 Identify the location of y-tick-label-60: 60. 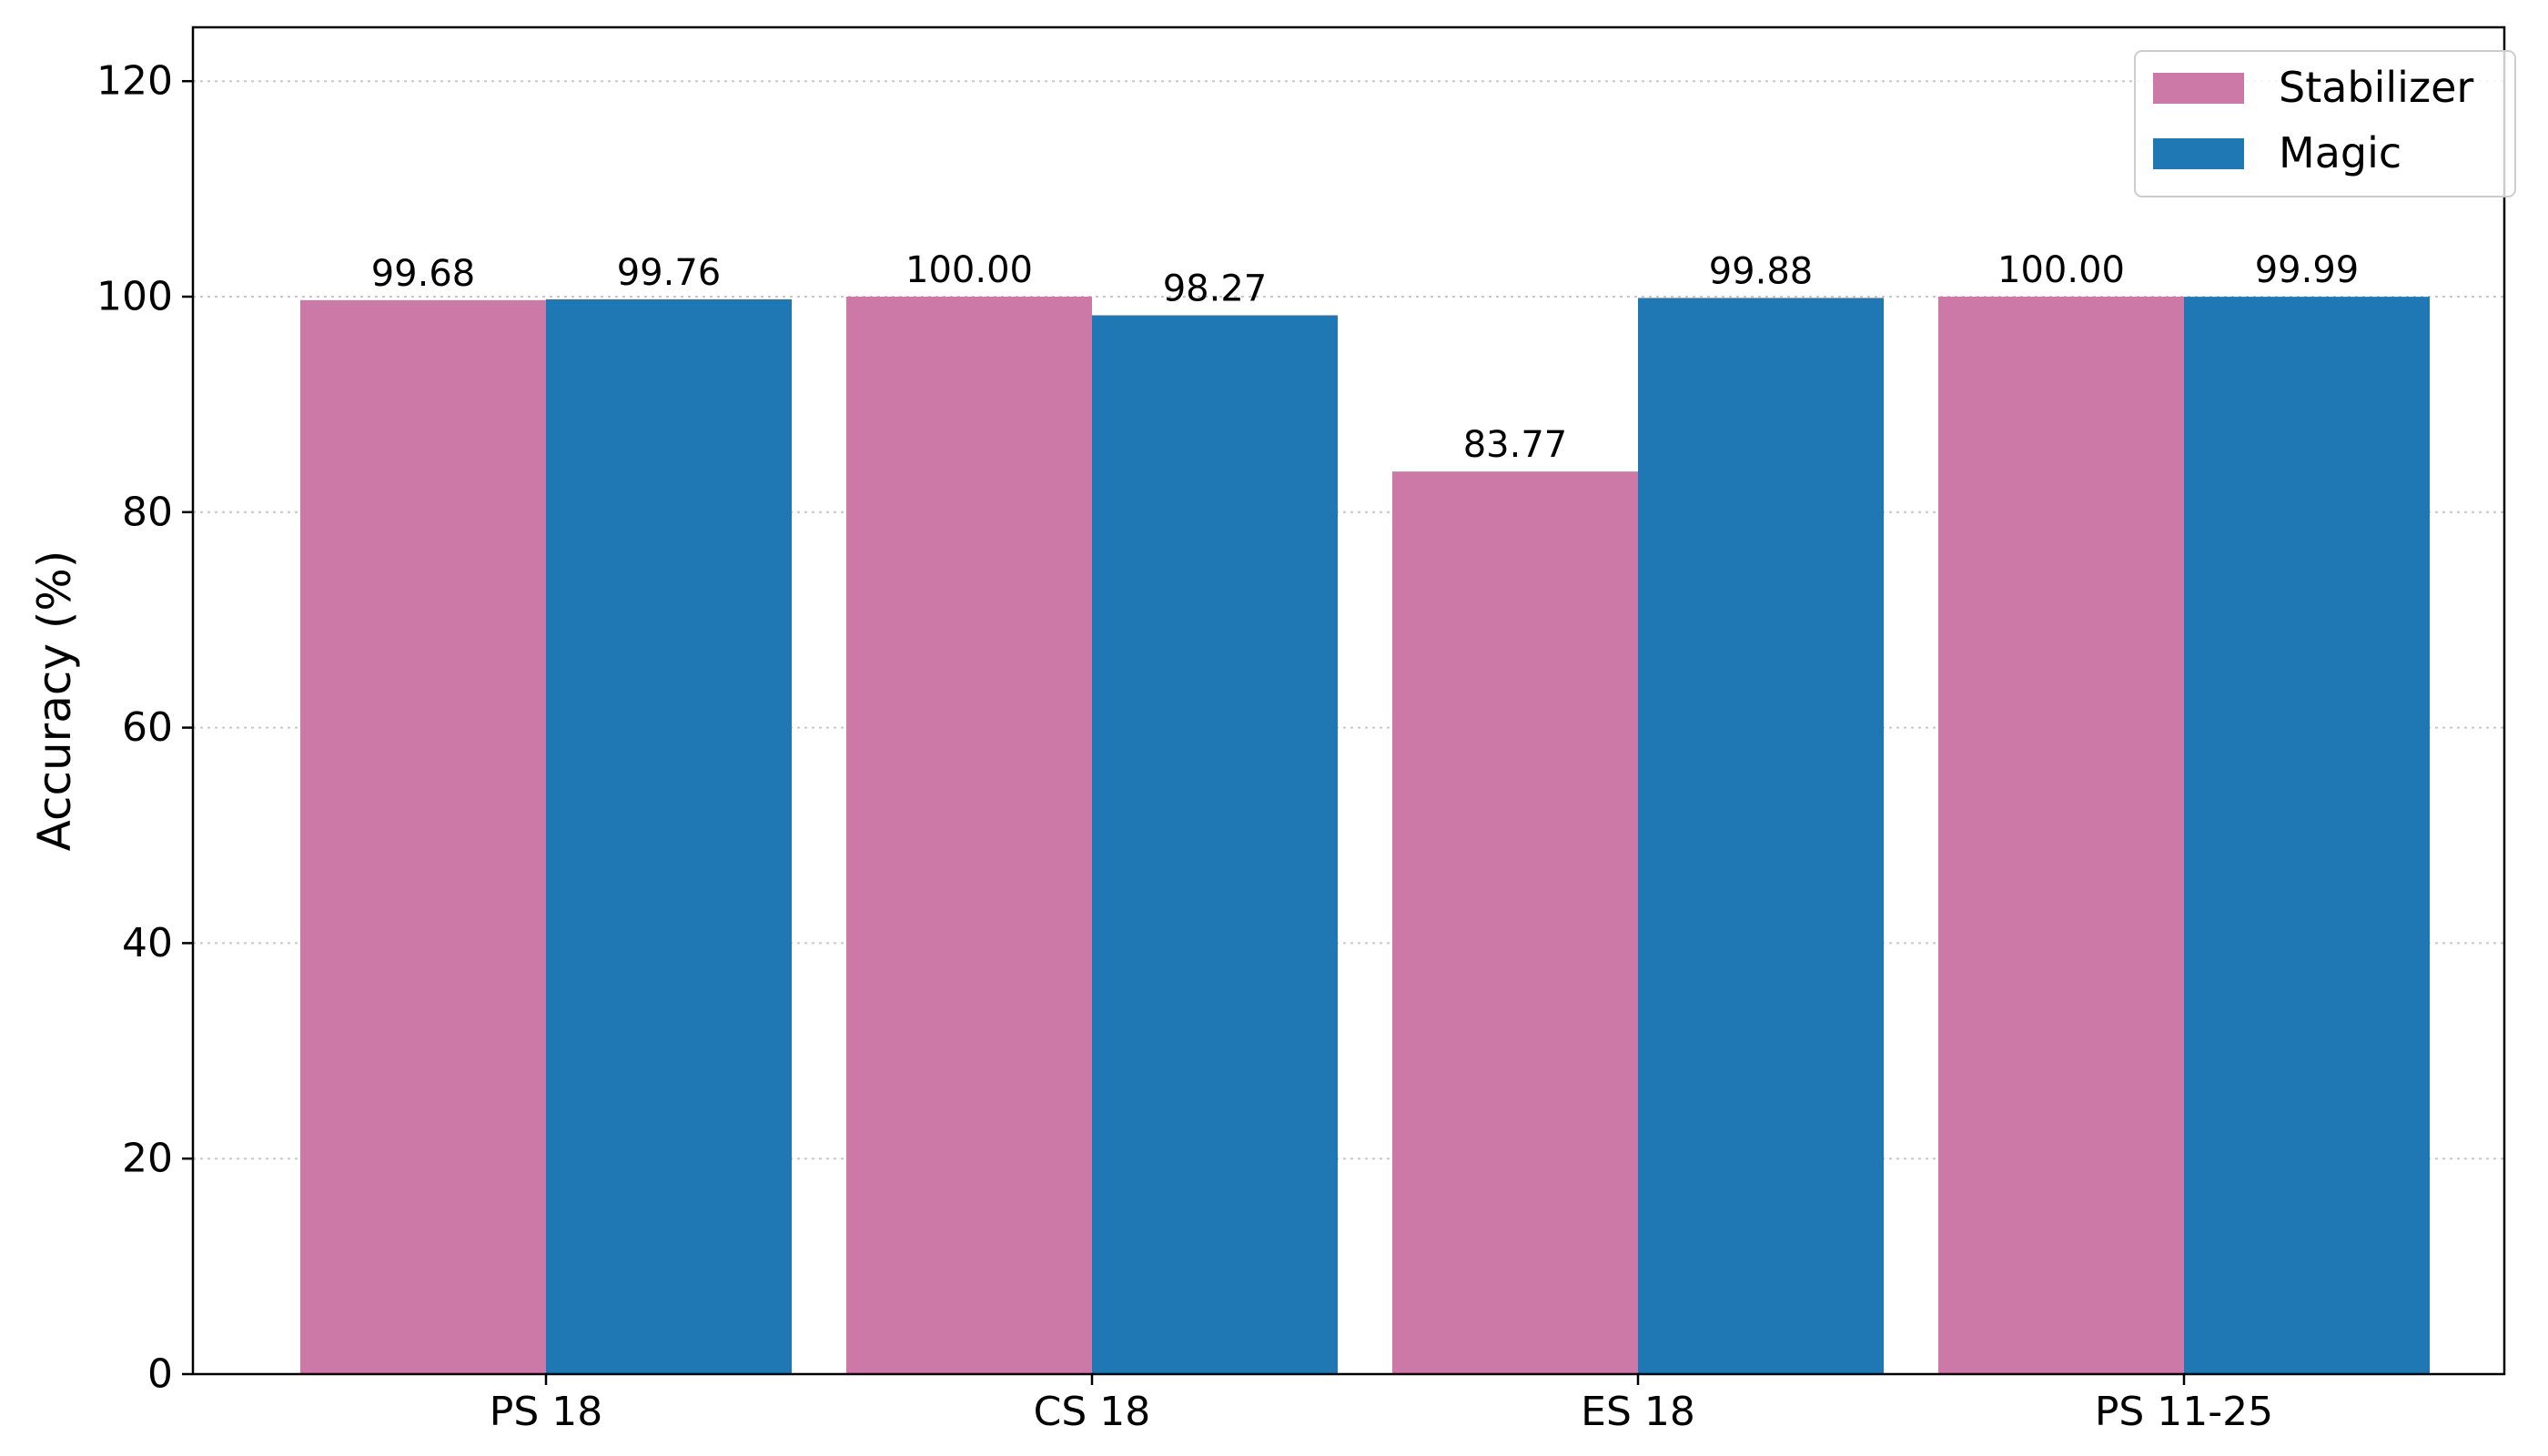
(147, 728).